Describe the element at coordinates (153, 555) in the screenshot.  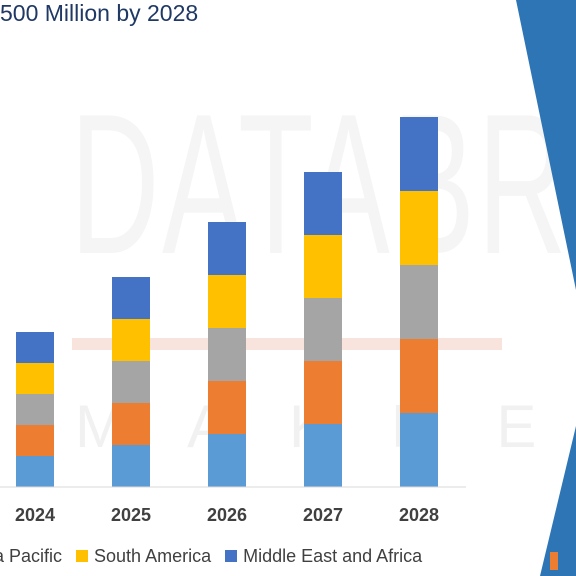
I see `legend-label-south-america: South America` at that location.